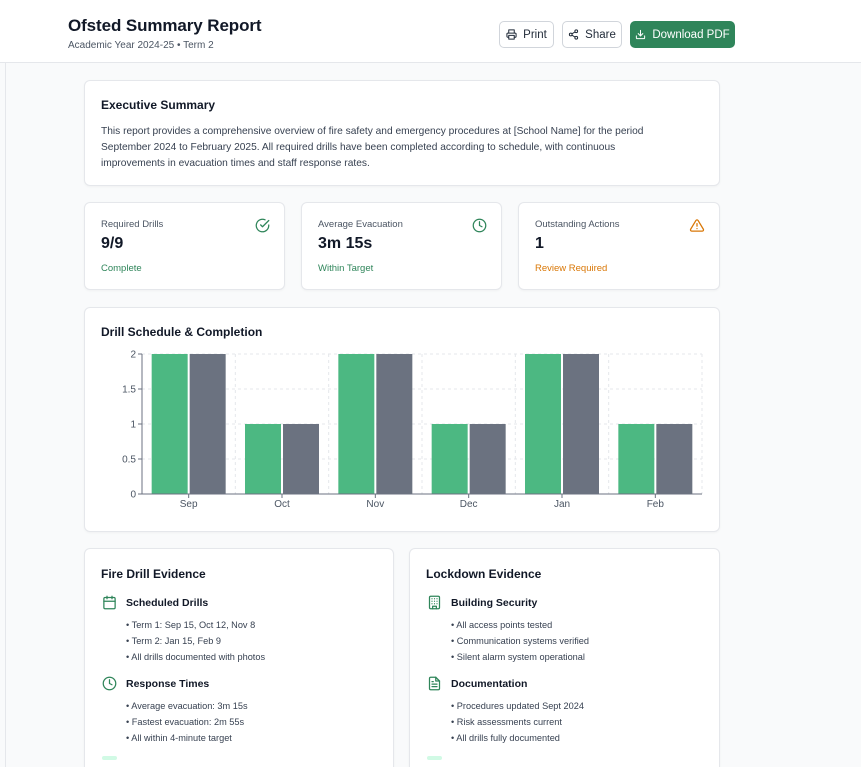 Image resolution: width=861 pixels, height=767 pixels. What do you see at coordinates (535, 34) in the screenshot?
I see `print-button-label: Print` at bounding box center [535, 34].